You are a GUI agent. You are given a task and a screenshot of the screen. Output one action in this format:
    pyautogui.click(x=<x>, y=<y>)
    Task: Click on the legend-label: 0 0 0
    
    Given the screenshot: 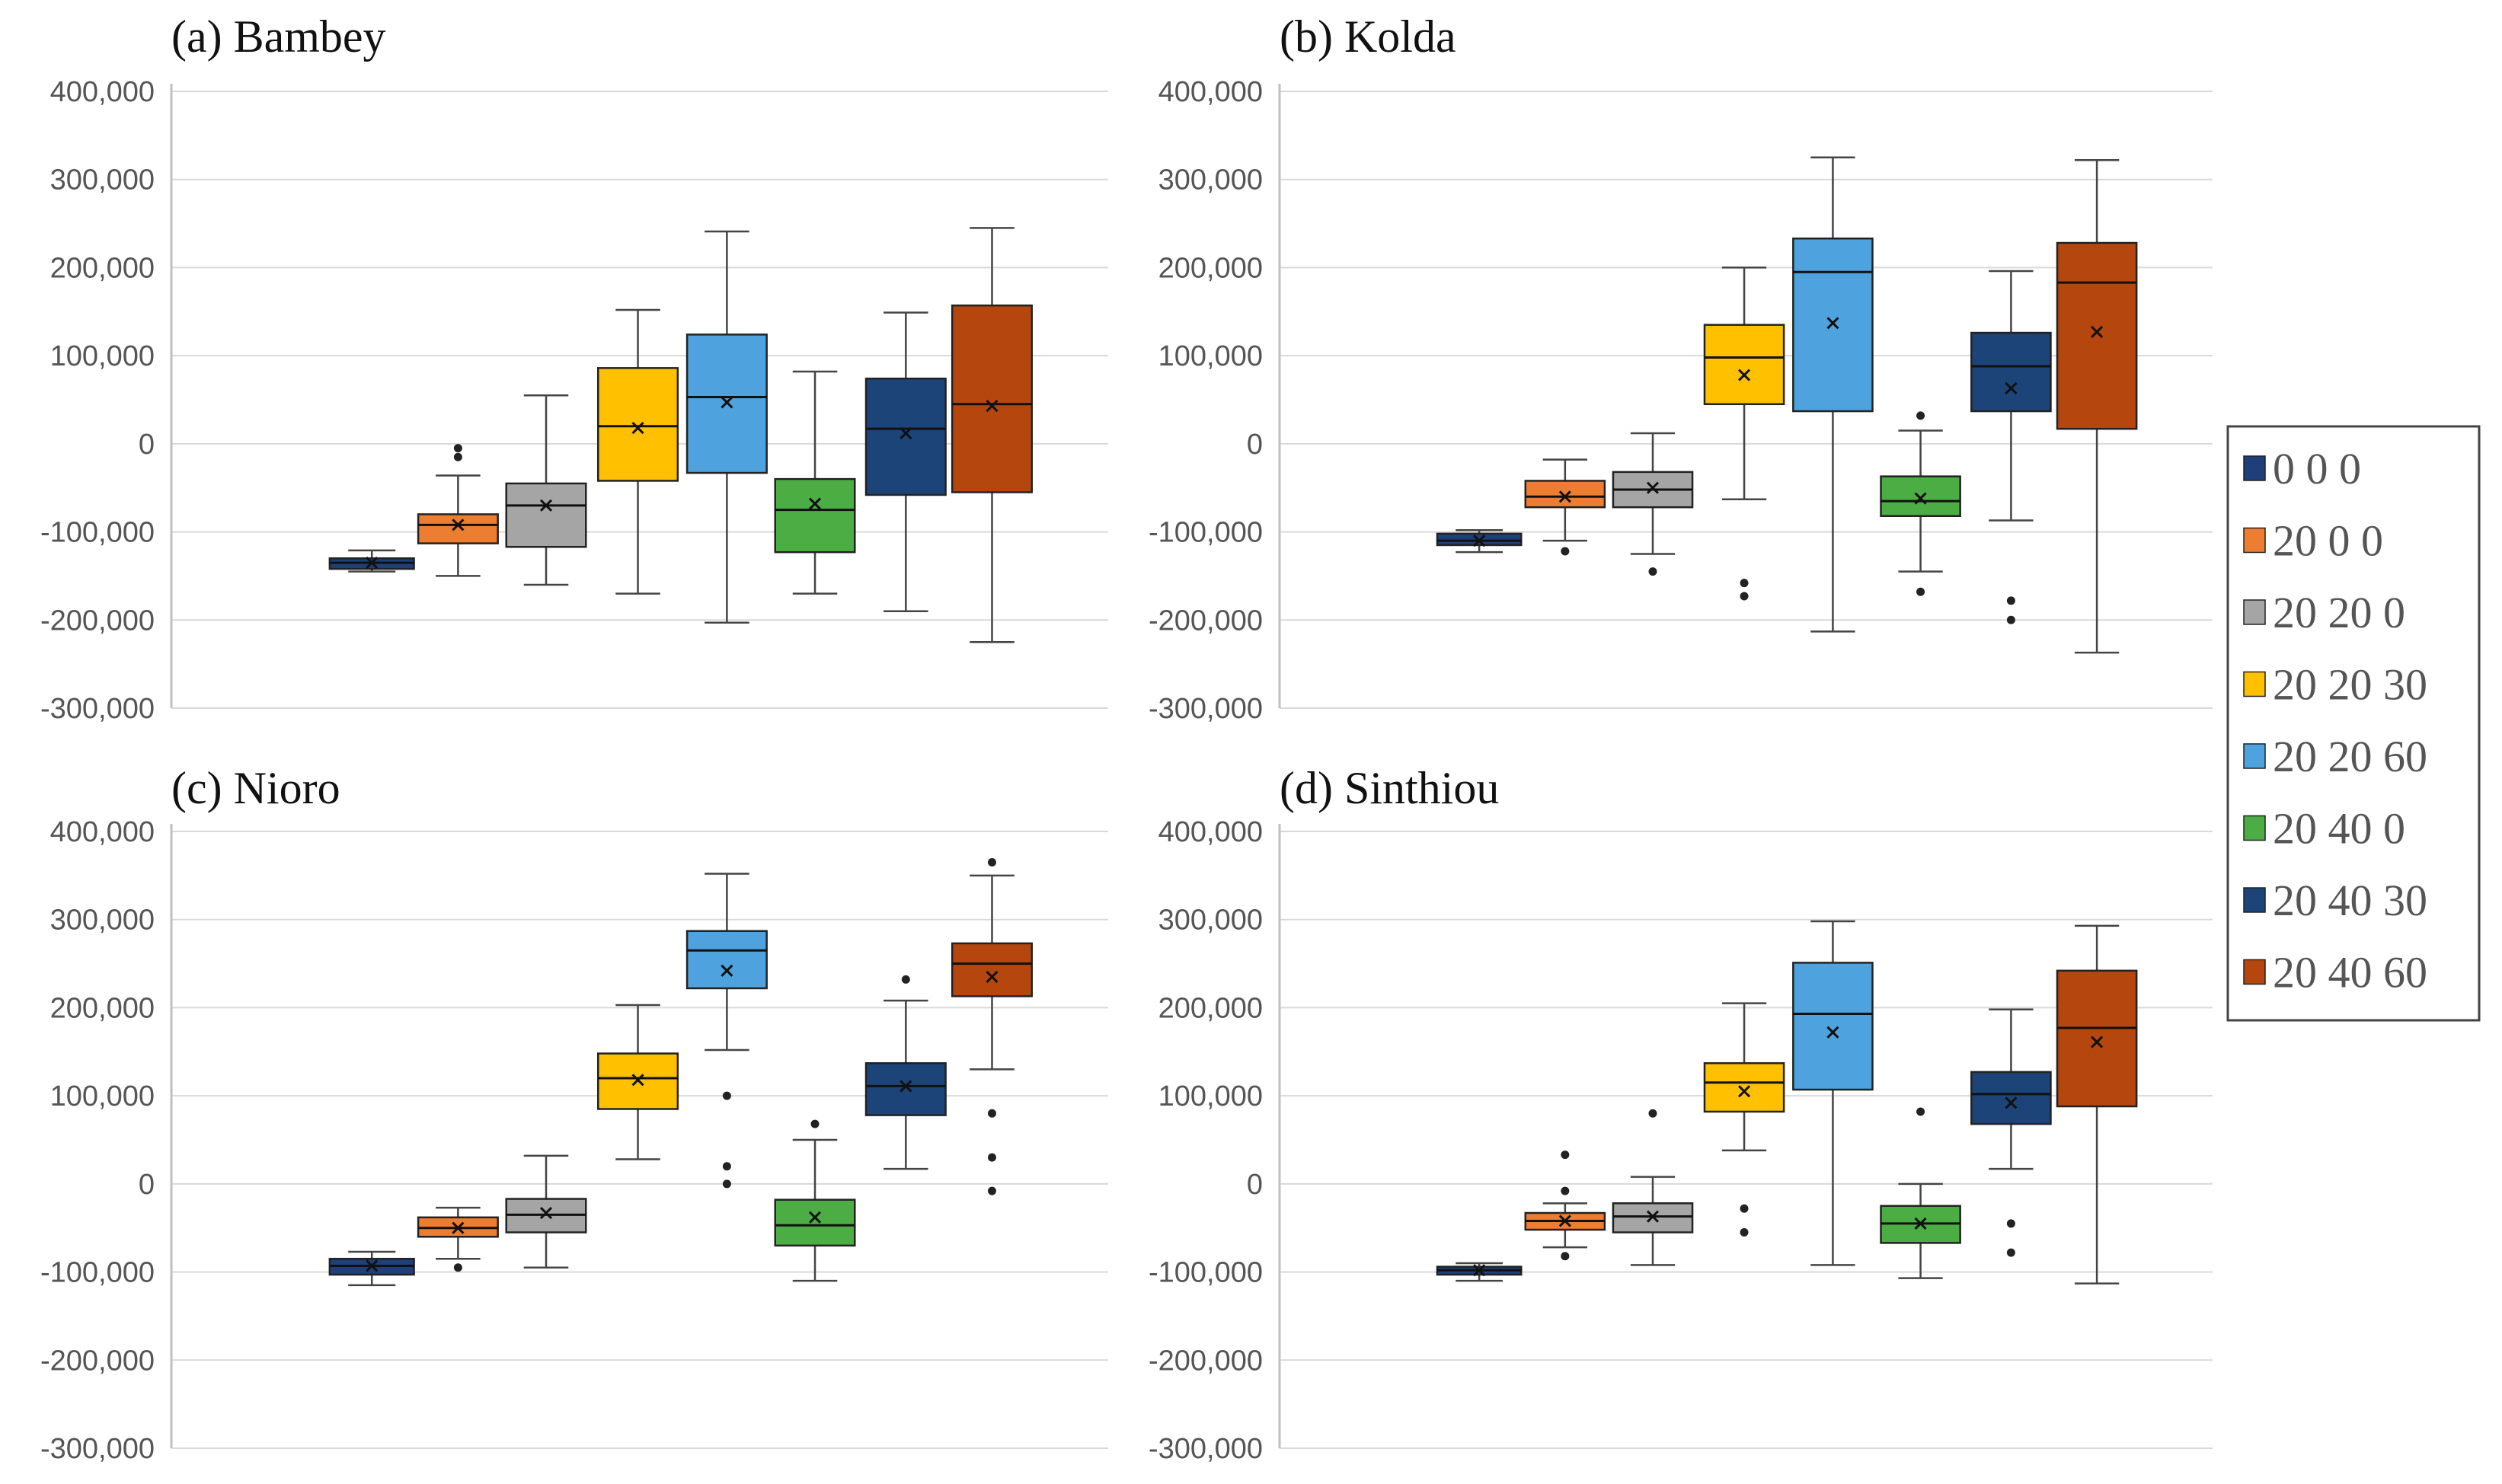 What is the action you would take?
    pyautogui.click(x=2317, y=468)
    